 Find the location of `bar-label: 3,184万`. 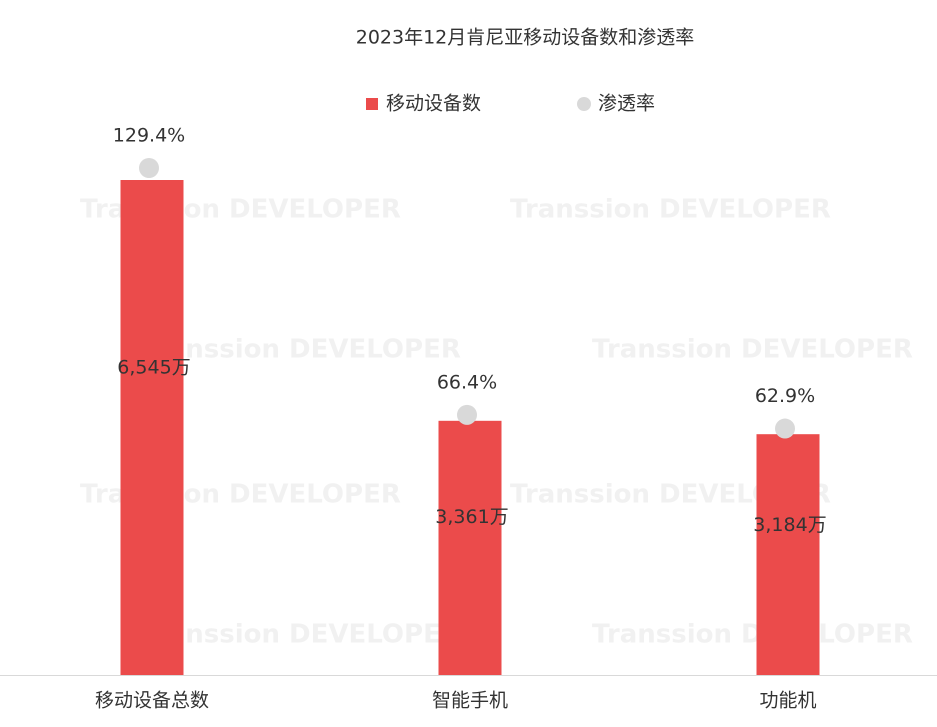

bar-label: 3,184万 is located at coordinates (789, 525).